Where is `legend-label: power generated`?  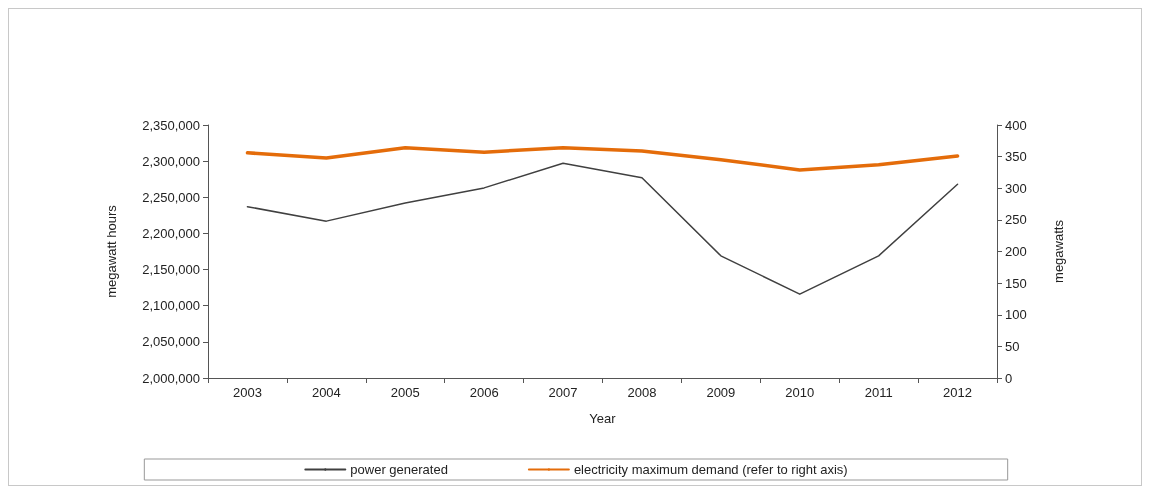
legend-label: power generated is located at coordinates (399, 469).